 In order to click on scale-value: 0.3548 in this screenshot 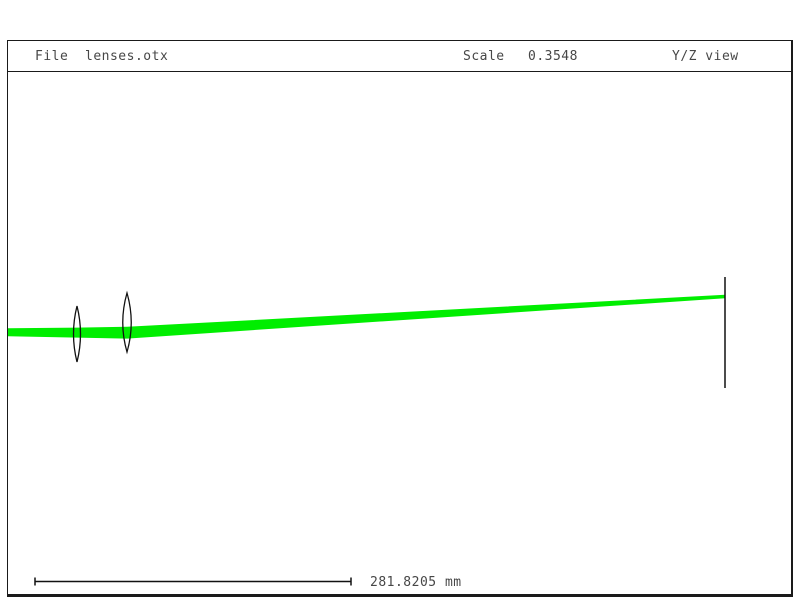, I will do `click(553, 56)`.